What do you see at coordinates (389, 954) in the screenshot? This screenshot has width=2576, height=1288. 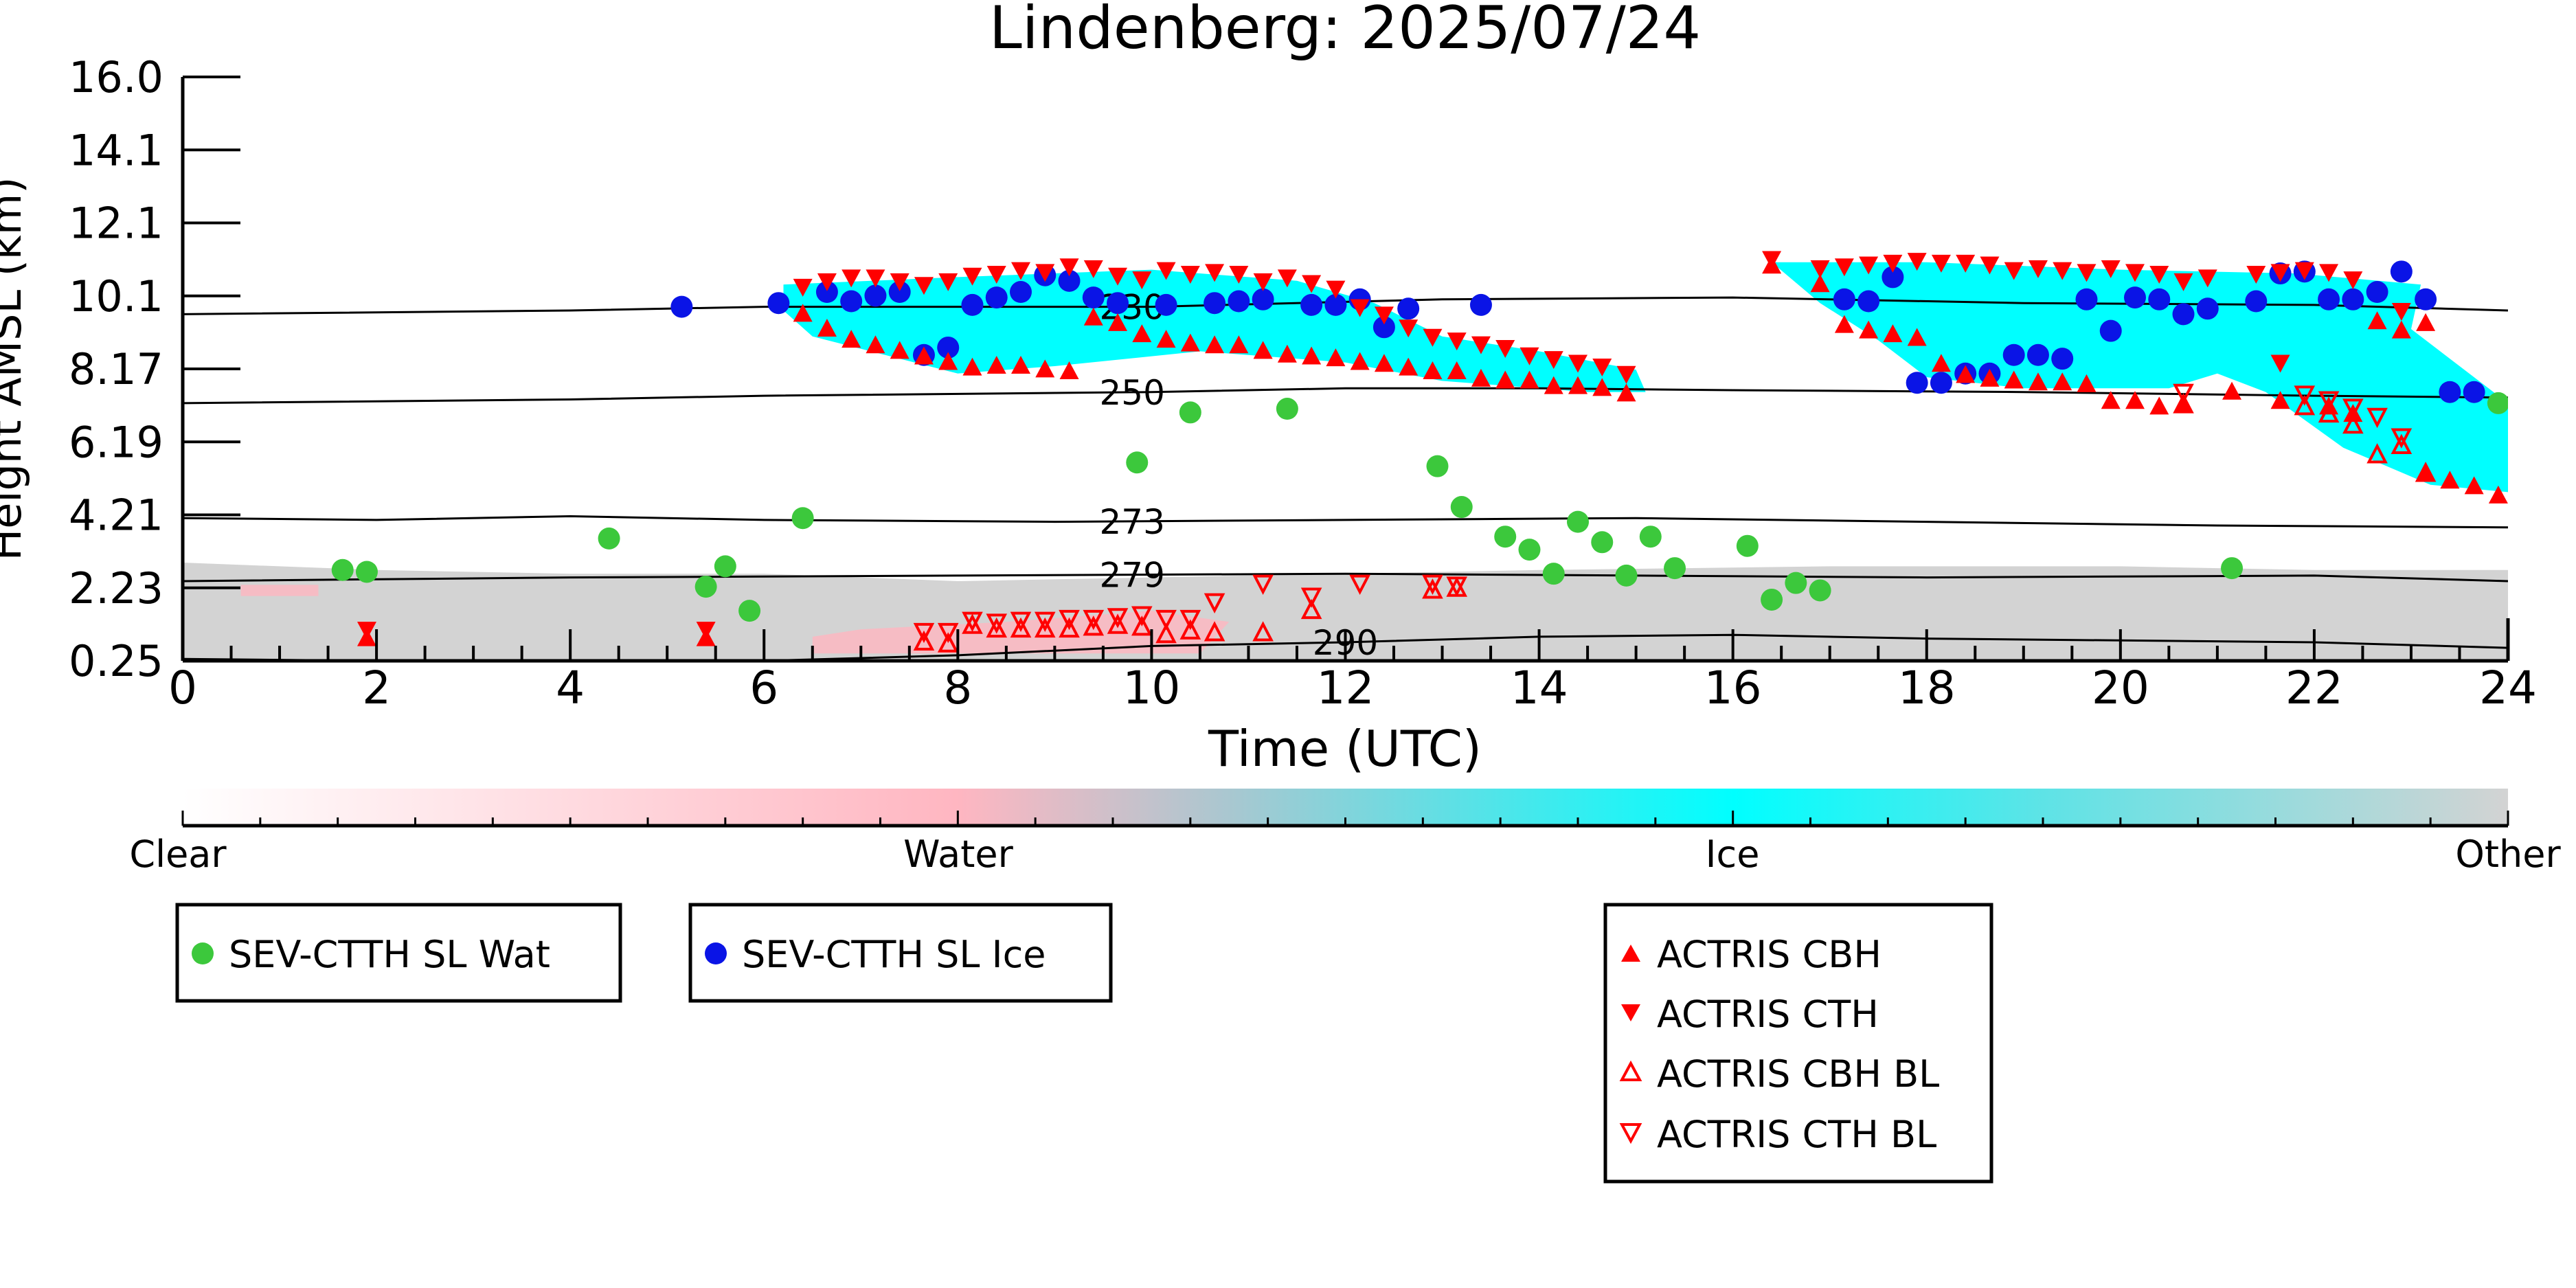 I see `legend-label-wat: SEV-CTTH SL Wat` at bounding box center [389, 954].